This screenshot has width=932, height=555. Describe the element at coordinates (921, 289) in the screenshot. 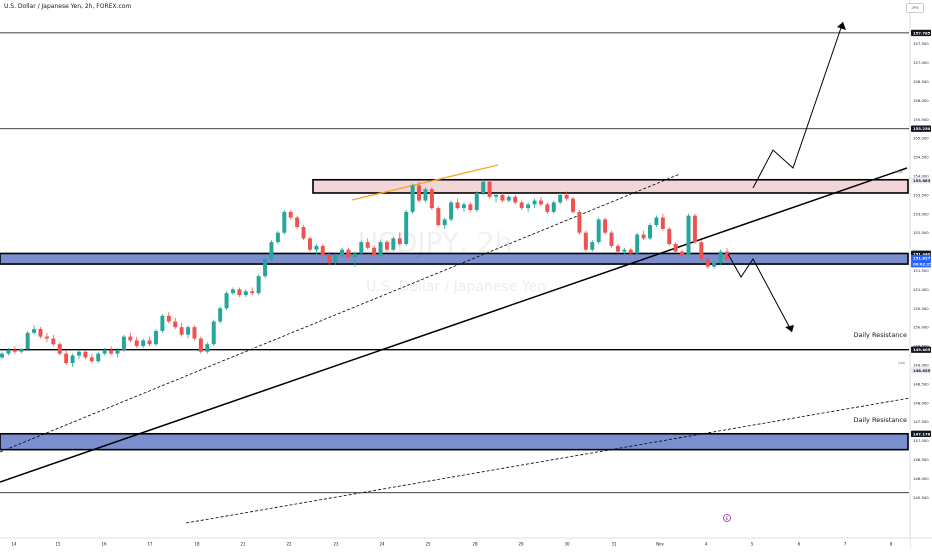

I see `price-tick-label: 151.000` at that location.